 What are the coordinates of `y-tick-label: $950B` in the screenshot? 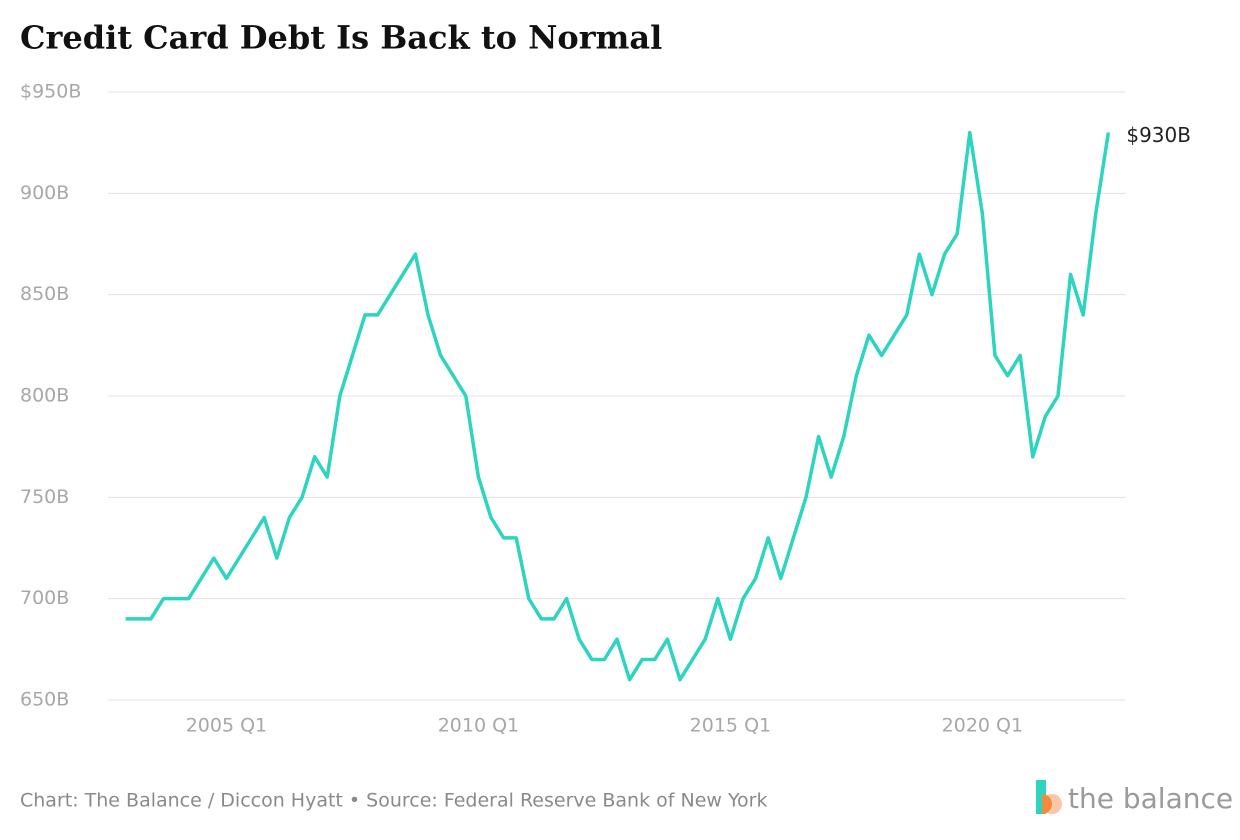 It's located at (50, 92).